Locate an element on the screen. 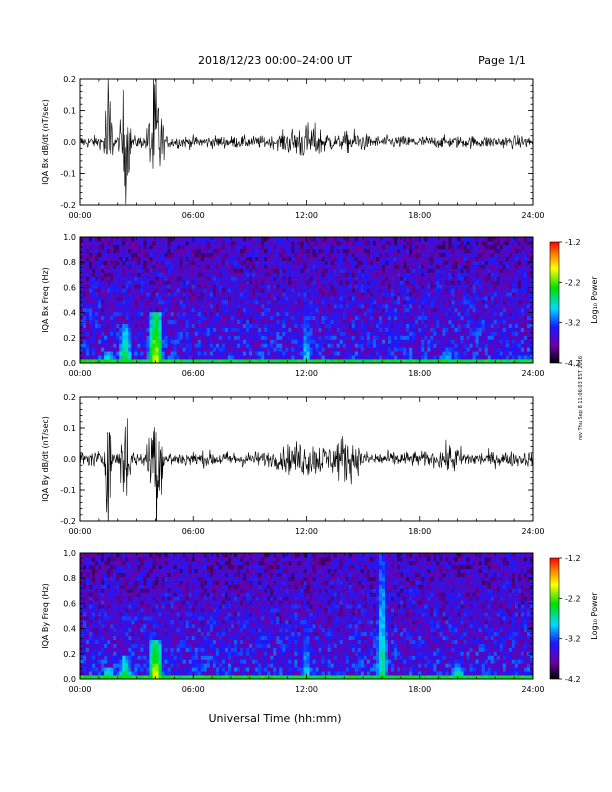 This screenshot has width=612, height=792. y-axis-label: IQA By dB/dt (nT/sec) is located at coordinates (45, 459).